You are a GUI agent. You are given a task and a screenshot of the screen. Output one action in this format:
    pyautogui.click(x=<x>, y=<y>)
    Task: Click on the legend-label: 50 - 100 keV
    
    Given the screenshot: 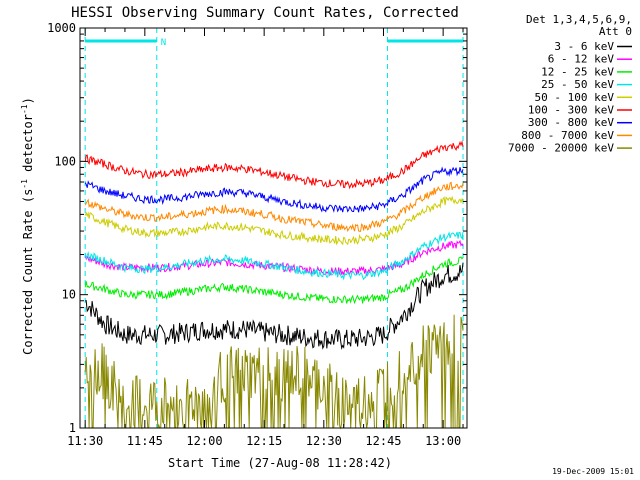 What is the action you would take?
    pyautogui.click(x=575, y=97)
    